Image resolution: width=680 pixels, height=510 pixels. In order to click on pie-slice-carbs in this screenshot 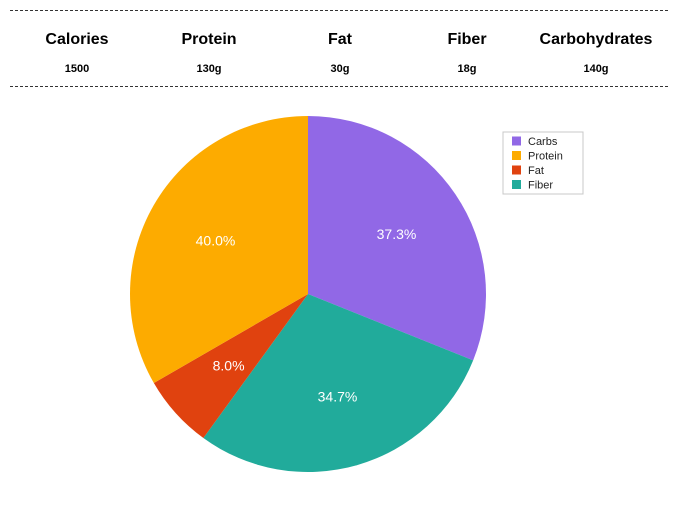, I will do `click(397, 238)`.